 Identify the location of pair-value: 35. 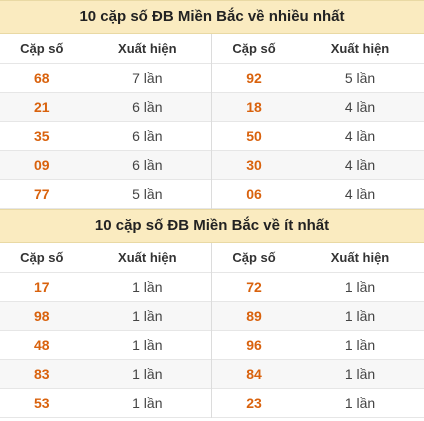
(42, 136).